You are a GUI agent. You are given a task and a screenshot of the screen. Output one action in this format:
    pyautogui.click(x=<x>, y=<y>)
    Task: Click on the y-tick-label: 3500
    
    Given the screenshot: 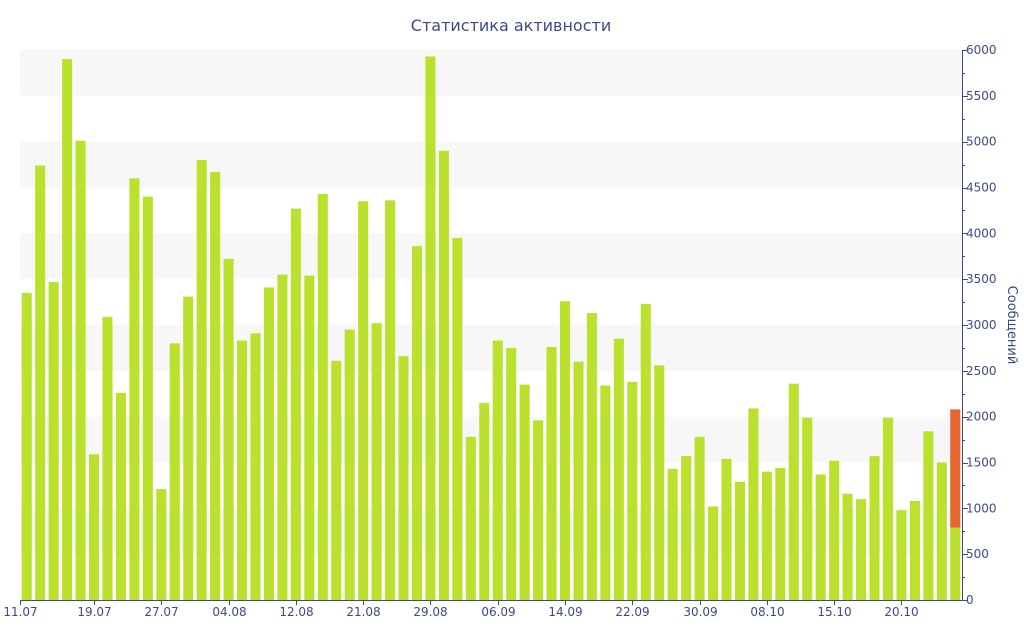 What is the action you would take?
    pyautogui.click(x=981, y=279)
    